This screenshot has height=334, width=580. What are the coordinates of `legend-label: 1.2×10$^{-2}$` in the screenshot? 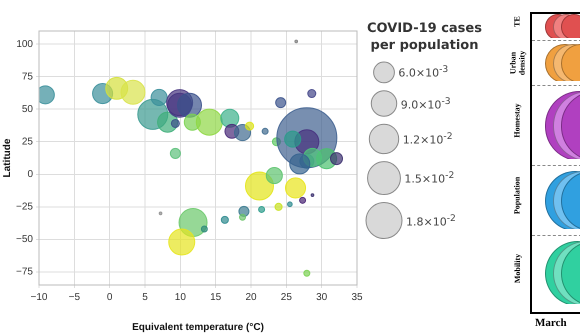 It's located at (427, 138).